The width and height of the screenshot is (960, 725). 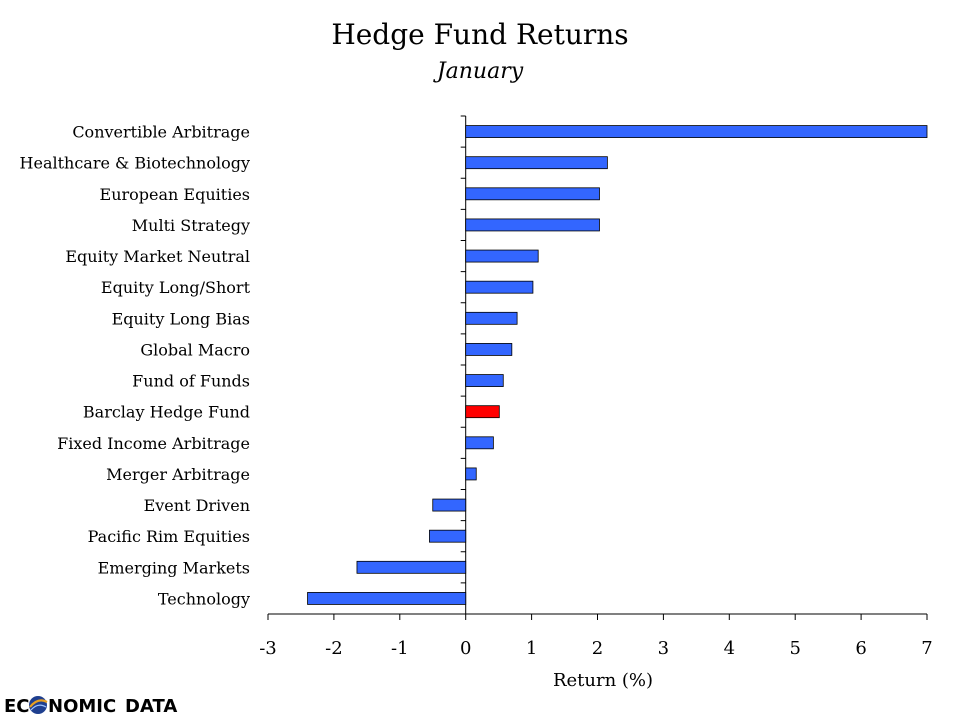 What do you see at coordinates (794, 648) in the screenshot?
I see `x-tick-label: 5` at bounding box center [794, 648].